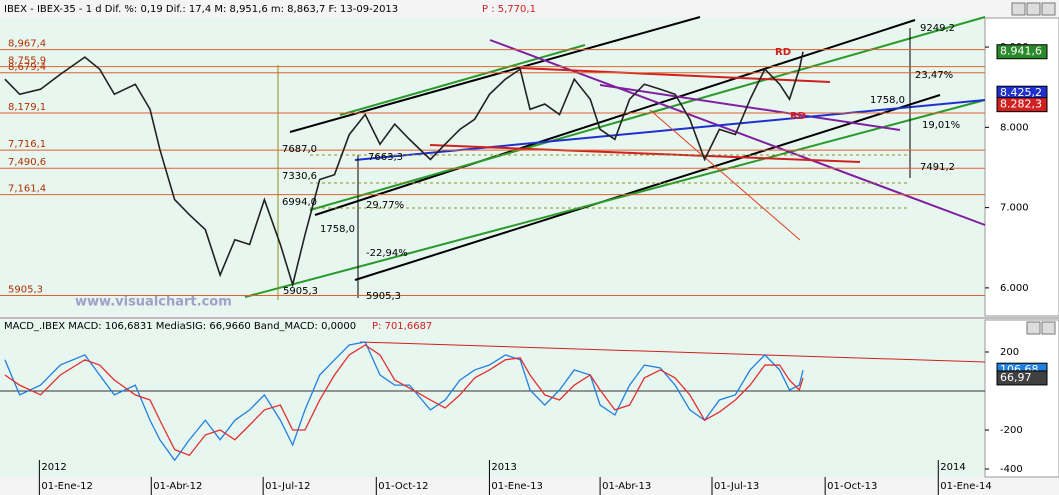 This screenshot has width=1059, height=495. Describe the element at coordinates (1014, 288) in the screenshot. I see `y-tick-label: 6.000` at that location.